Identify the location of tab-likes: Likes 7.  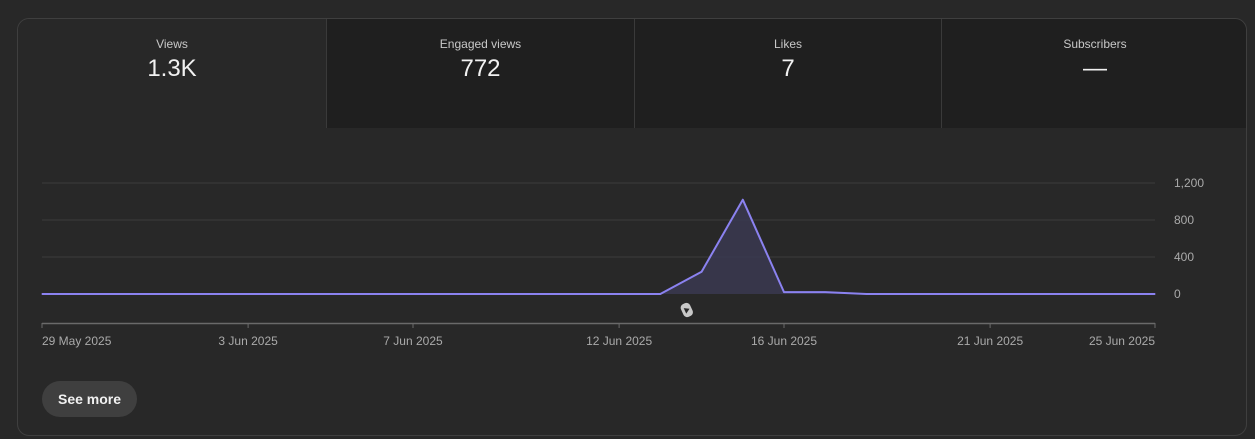
(787, 73).